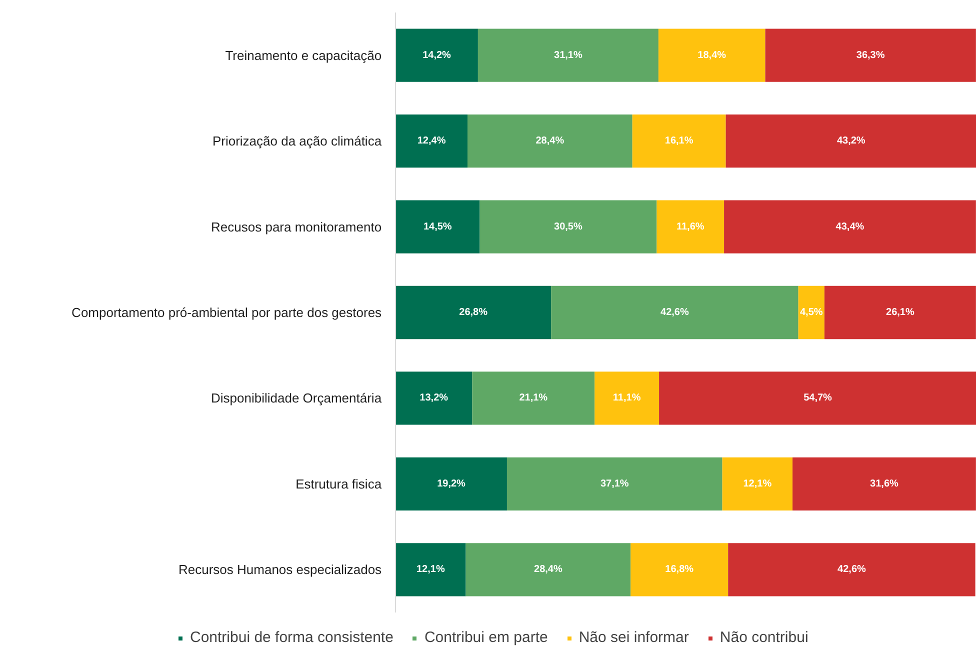 The height and width of the screenshot is (669, 976). I want to click on legend-label: Contribui em parte, so click(486, 637).